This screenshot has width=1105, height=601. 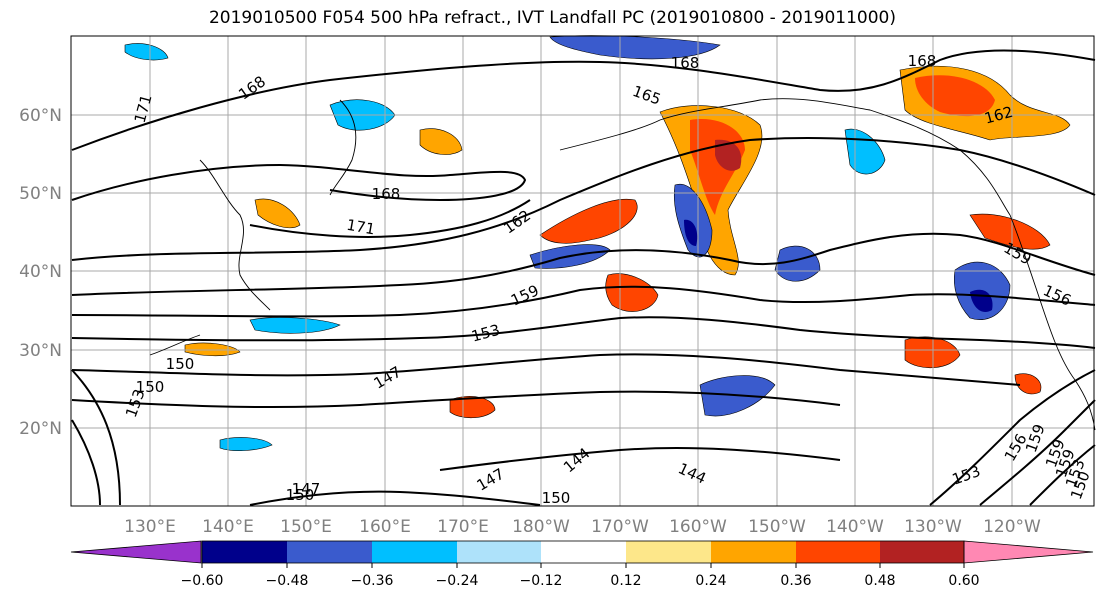 I want to click on lon-label: 170°W, so click(x=620, y=527).